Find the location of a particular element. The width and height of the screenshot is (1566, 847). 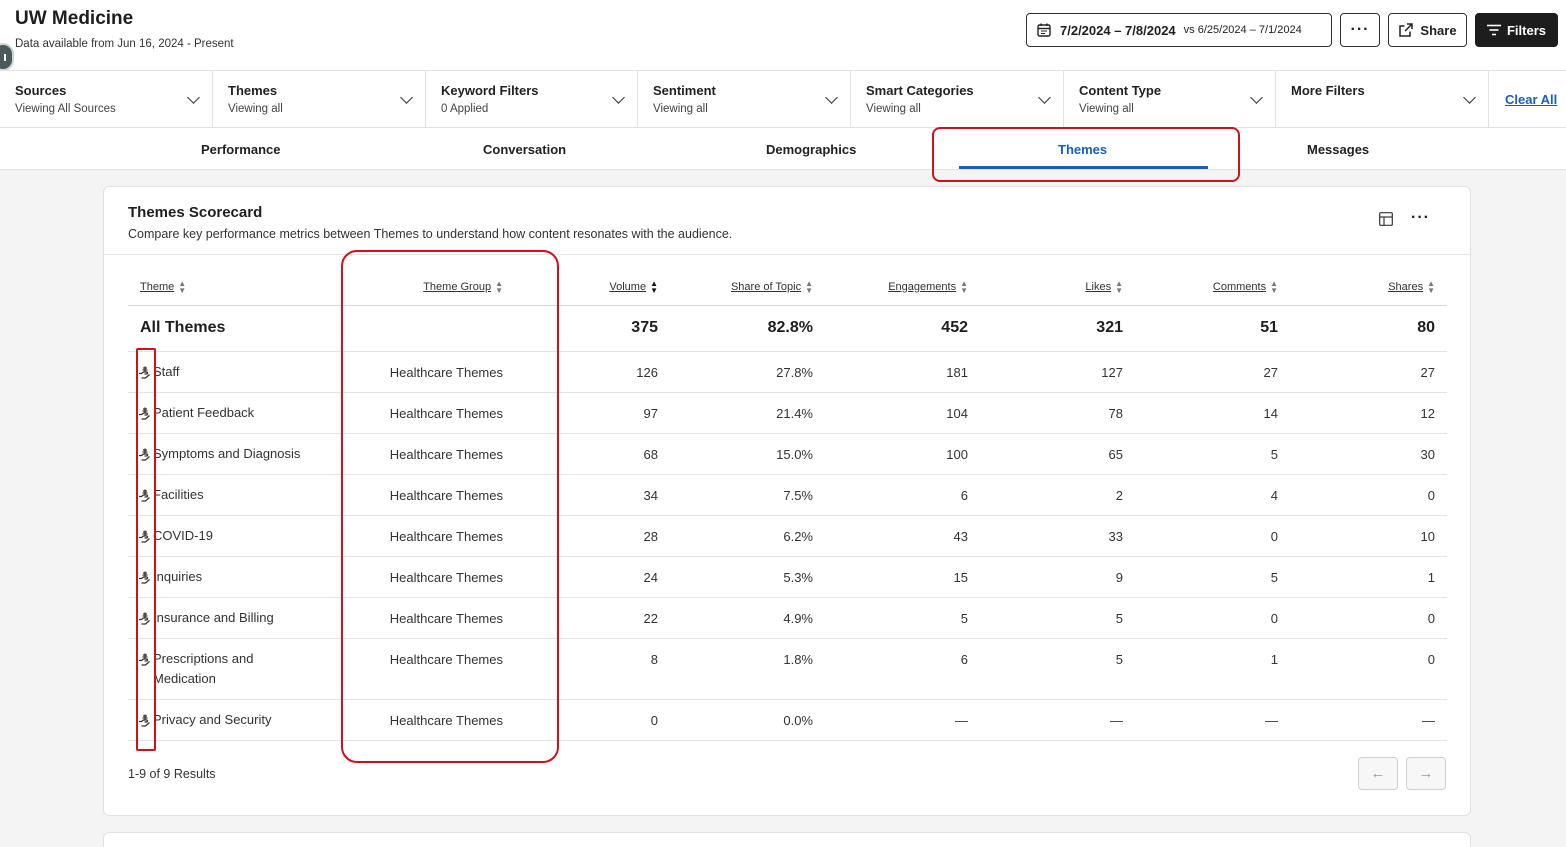

table-view-icon is located at coordinates (1386, 219).